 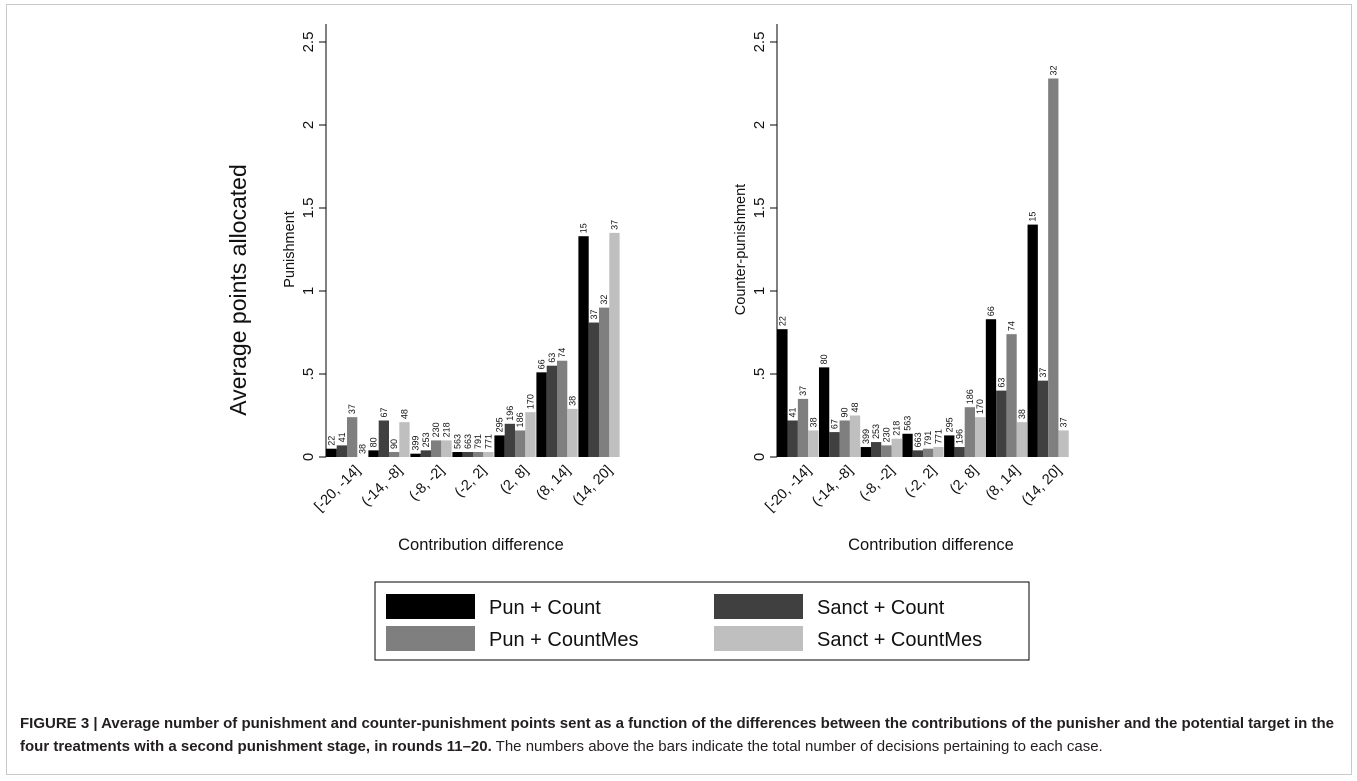 I want to click on bar-count-label: 41, so click(x=793, y=412).